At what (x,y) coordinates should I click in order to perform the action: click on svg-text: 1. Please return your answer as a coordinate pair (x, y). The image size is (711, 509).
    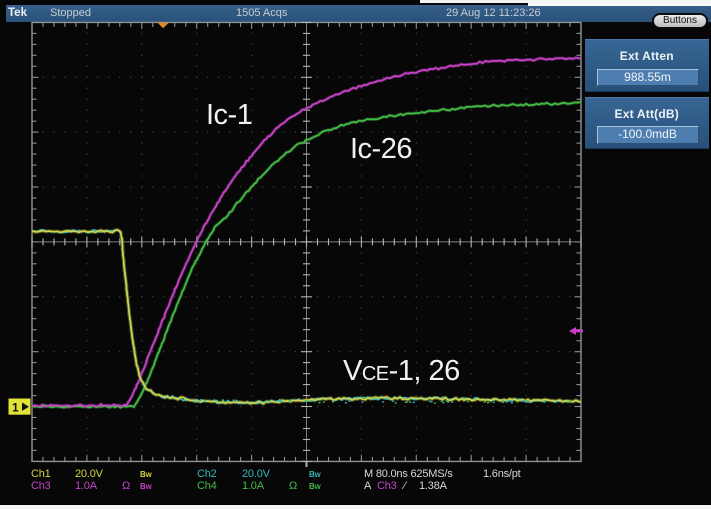
    Looking at the image, I should click on (15, 408).